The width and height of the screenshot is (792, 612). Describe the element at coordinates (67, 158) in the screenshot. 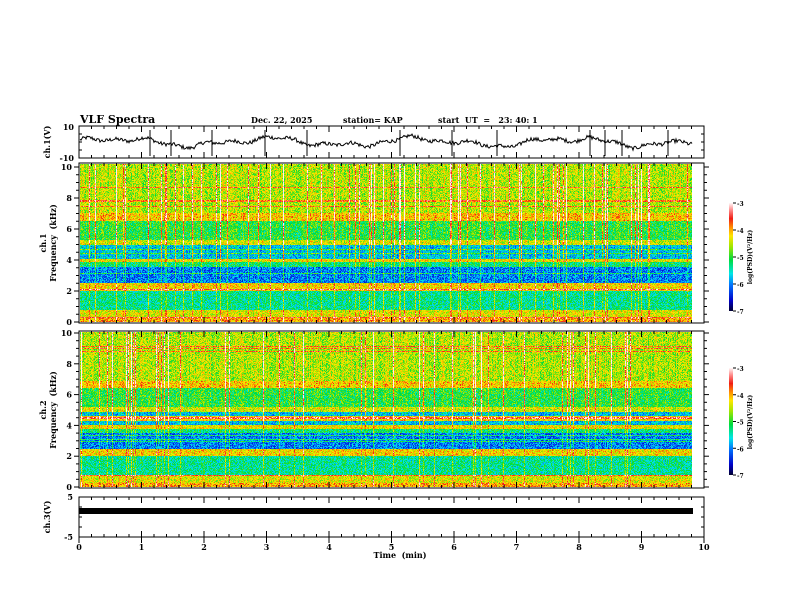

I see `ch1-ytick-bottom: -10` at that location.